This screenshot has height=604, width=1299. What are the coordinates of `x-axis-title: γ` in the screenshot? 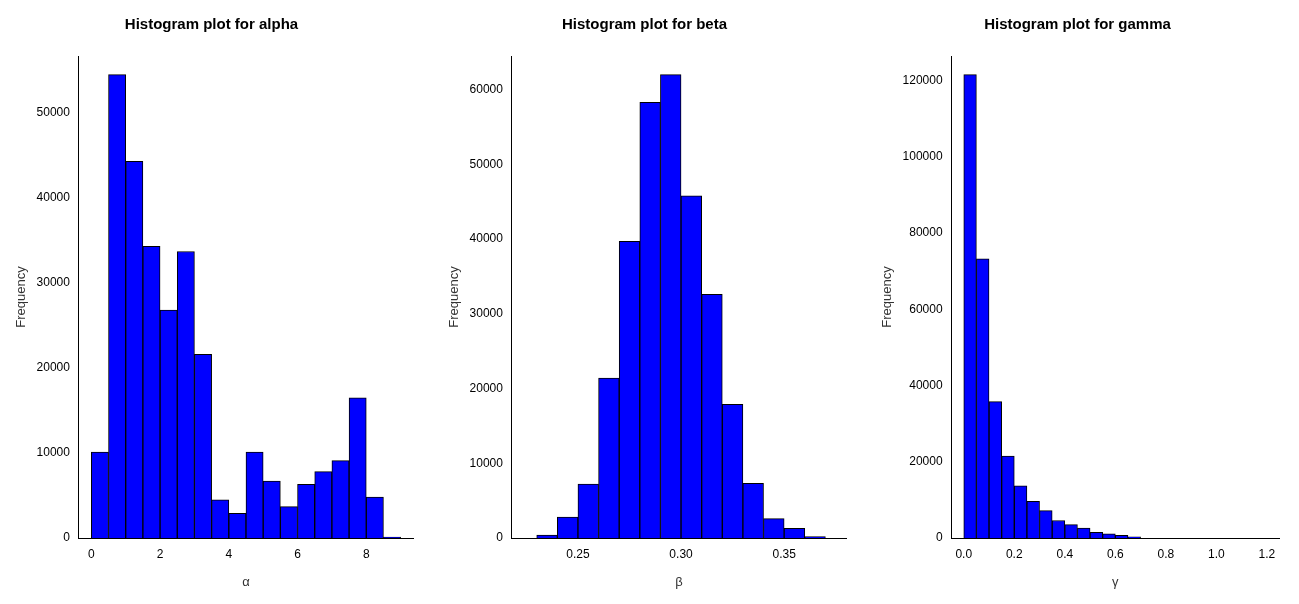 It's located at (1116, 581).